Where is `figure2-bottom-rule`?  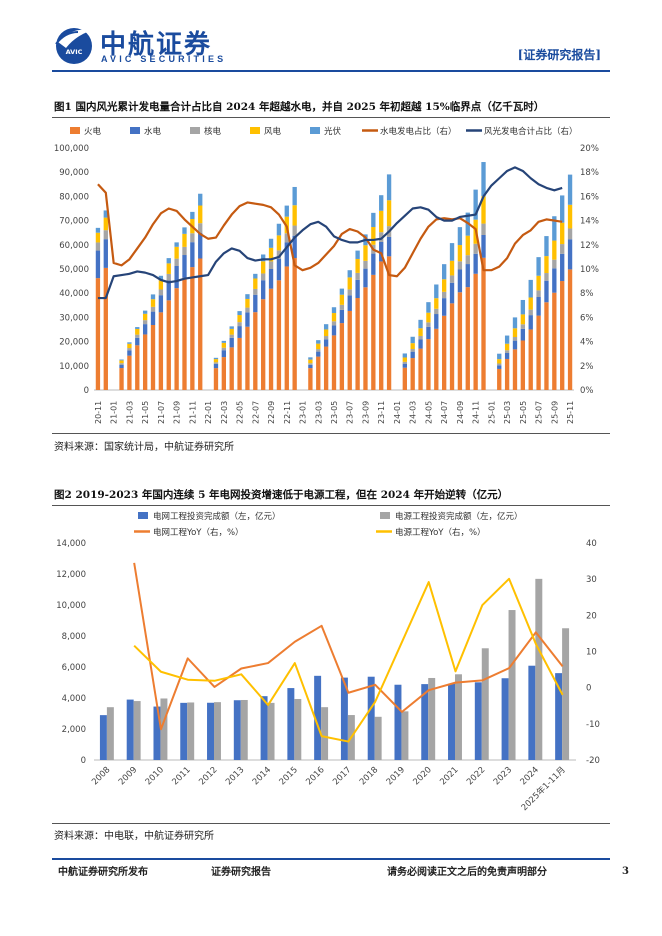
figure2-bottom-rule is located at coordinates (331, 823).